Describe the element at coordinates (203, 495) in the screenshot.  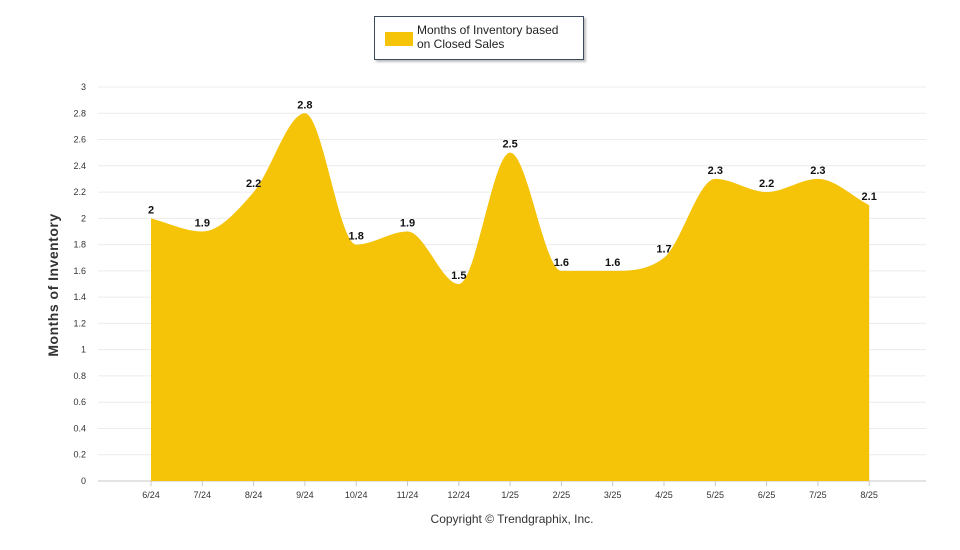
I see `x-tick-label: 7/24` at that location.